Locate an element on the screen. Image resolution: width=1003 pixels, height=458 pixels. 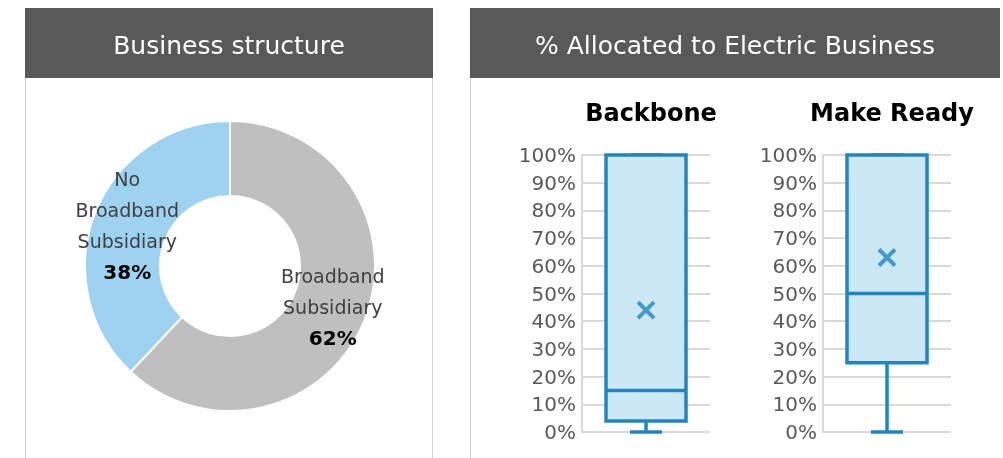
chart-subtitle: Backbone is located at coordinates (651, 113).